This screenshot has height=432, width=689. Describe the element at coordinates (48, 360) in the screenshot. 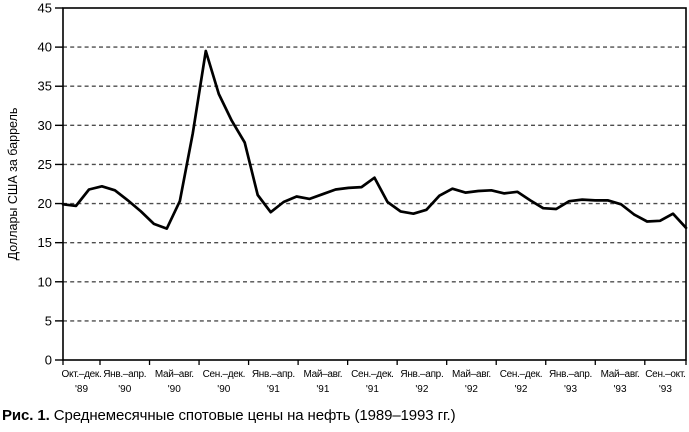

I see `y-tick-label: 0` at that location.